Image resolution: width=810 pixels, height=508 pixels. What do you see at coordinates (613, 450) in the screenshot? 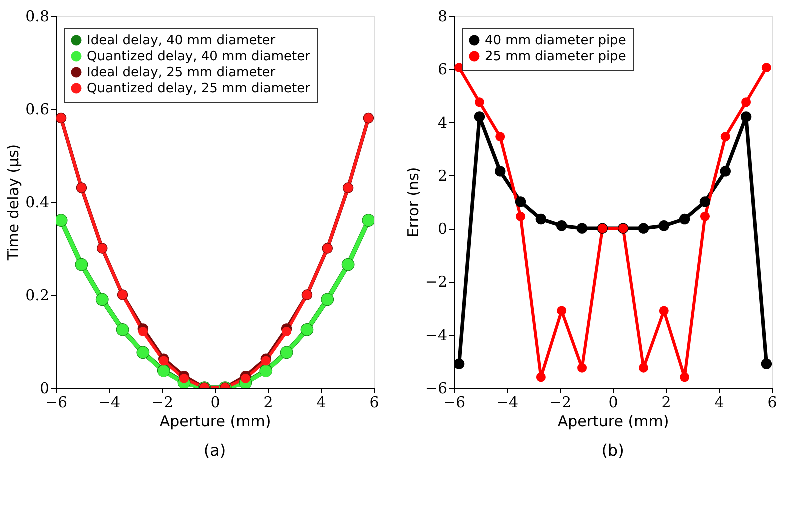
I see `text: (b)` at bounding box center [613, 450].